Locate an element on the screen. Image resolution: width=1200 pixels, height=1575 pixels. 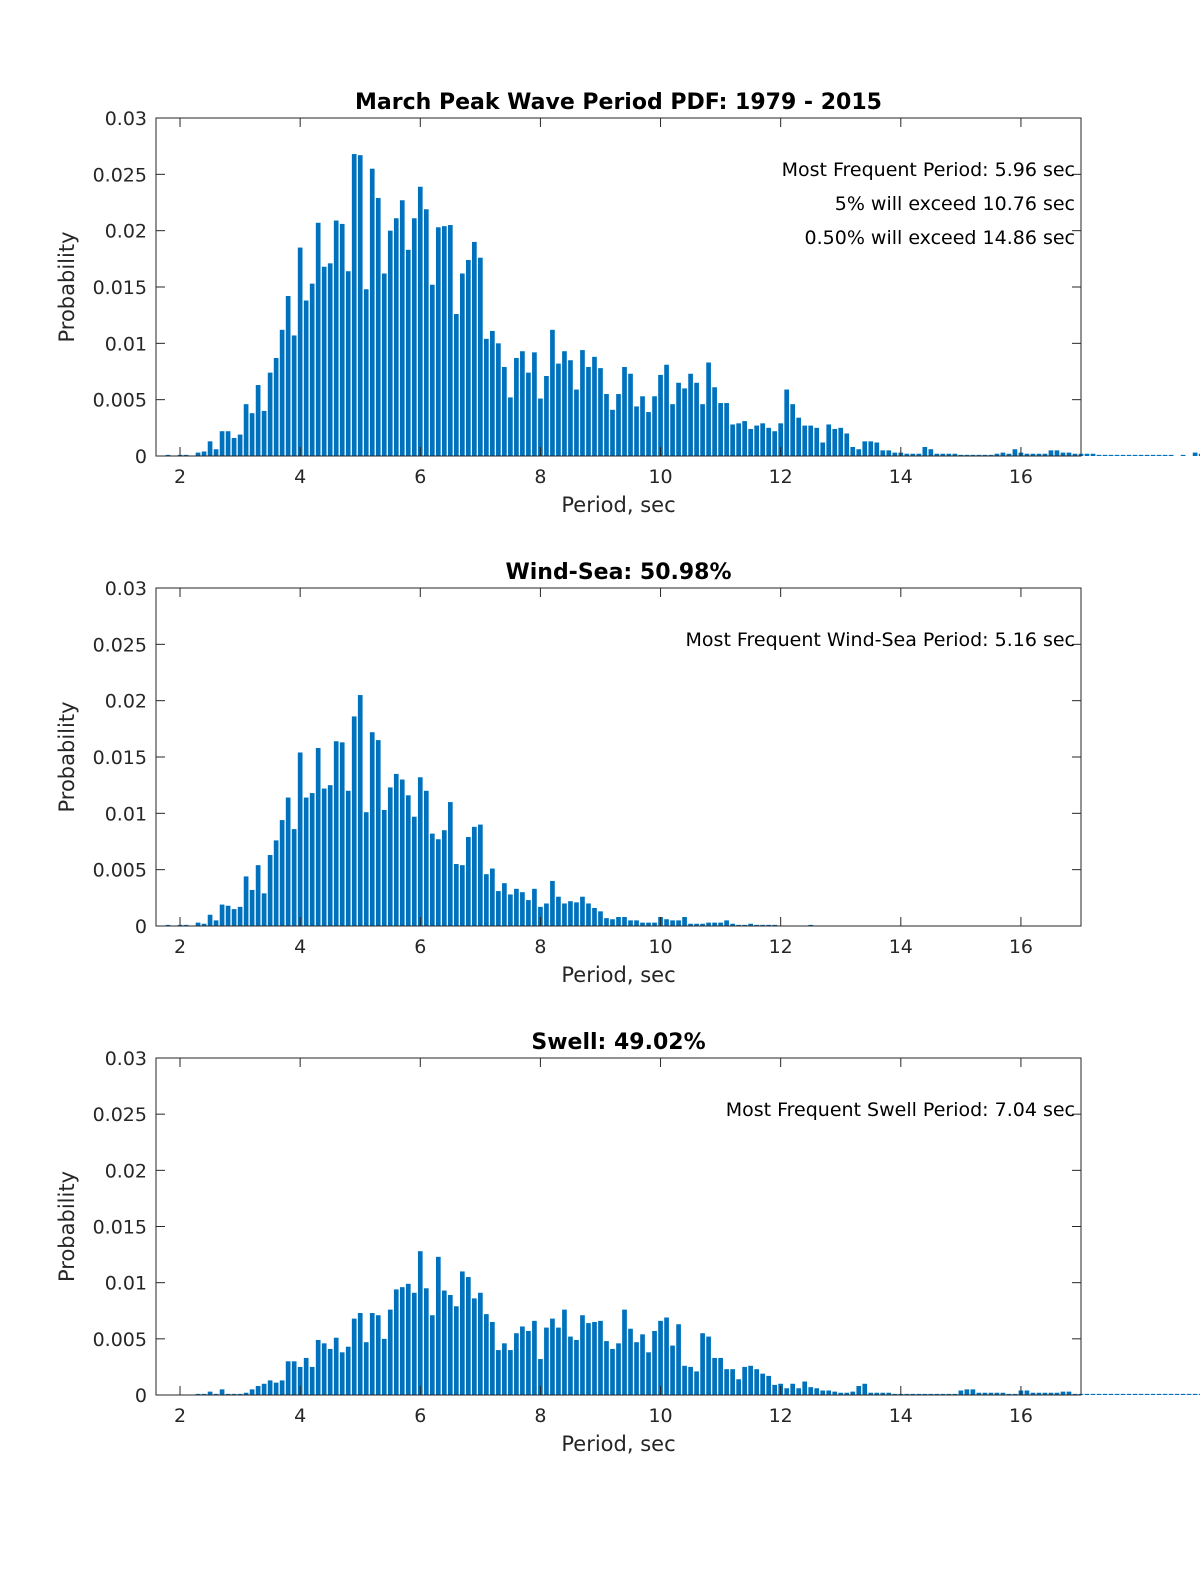
y-tick-label: 0.03 is located at coordinates (126, 1059).